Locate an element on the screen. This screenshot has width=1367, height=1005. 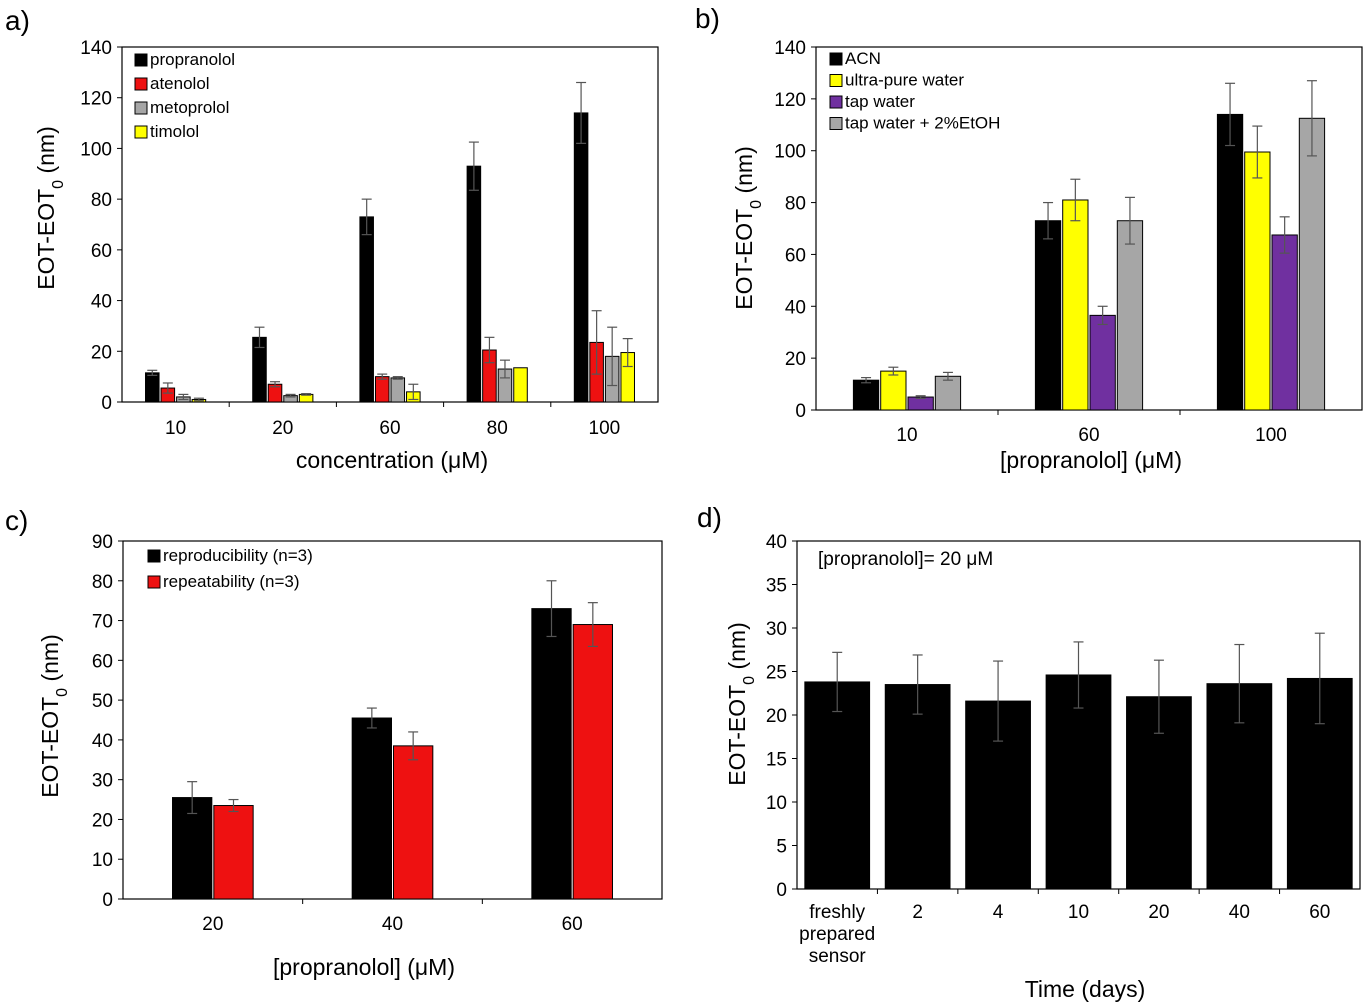
y-tick-label: 5 is located at coordinates (781, 847).